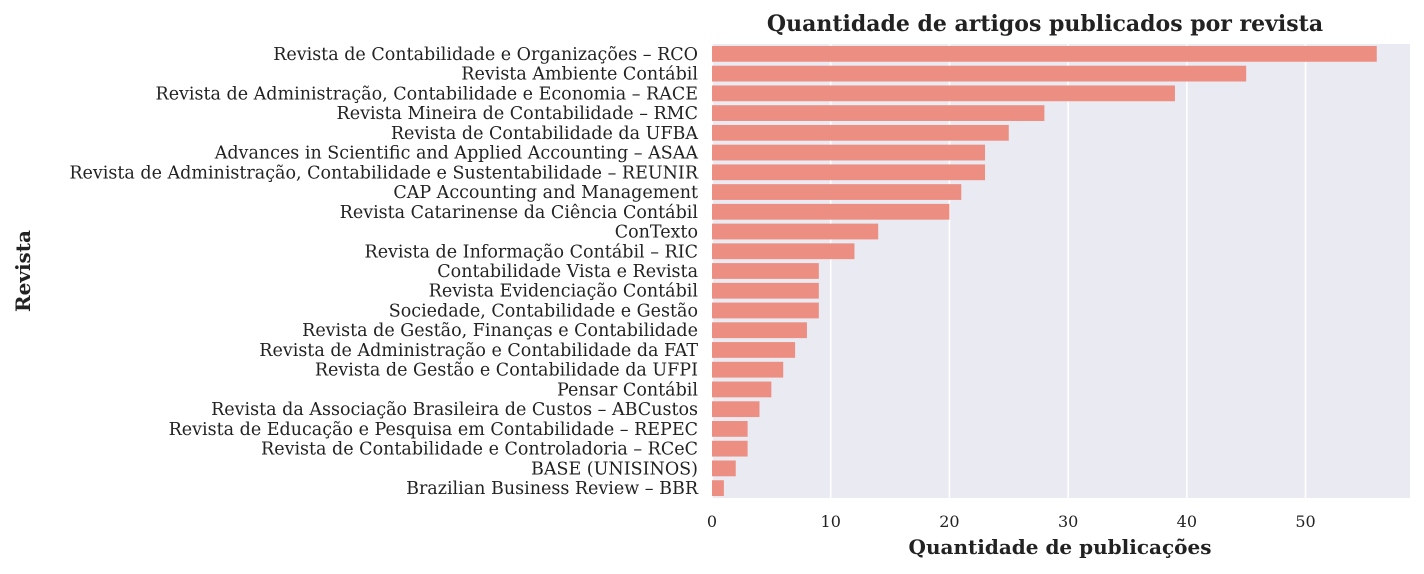 This screenshot has height=574, width=1424. What do you see at coordinates (1305, 521) in the screenshot?
I see `x-tick-label: 50` at bounding box center [1305, 521].